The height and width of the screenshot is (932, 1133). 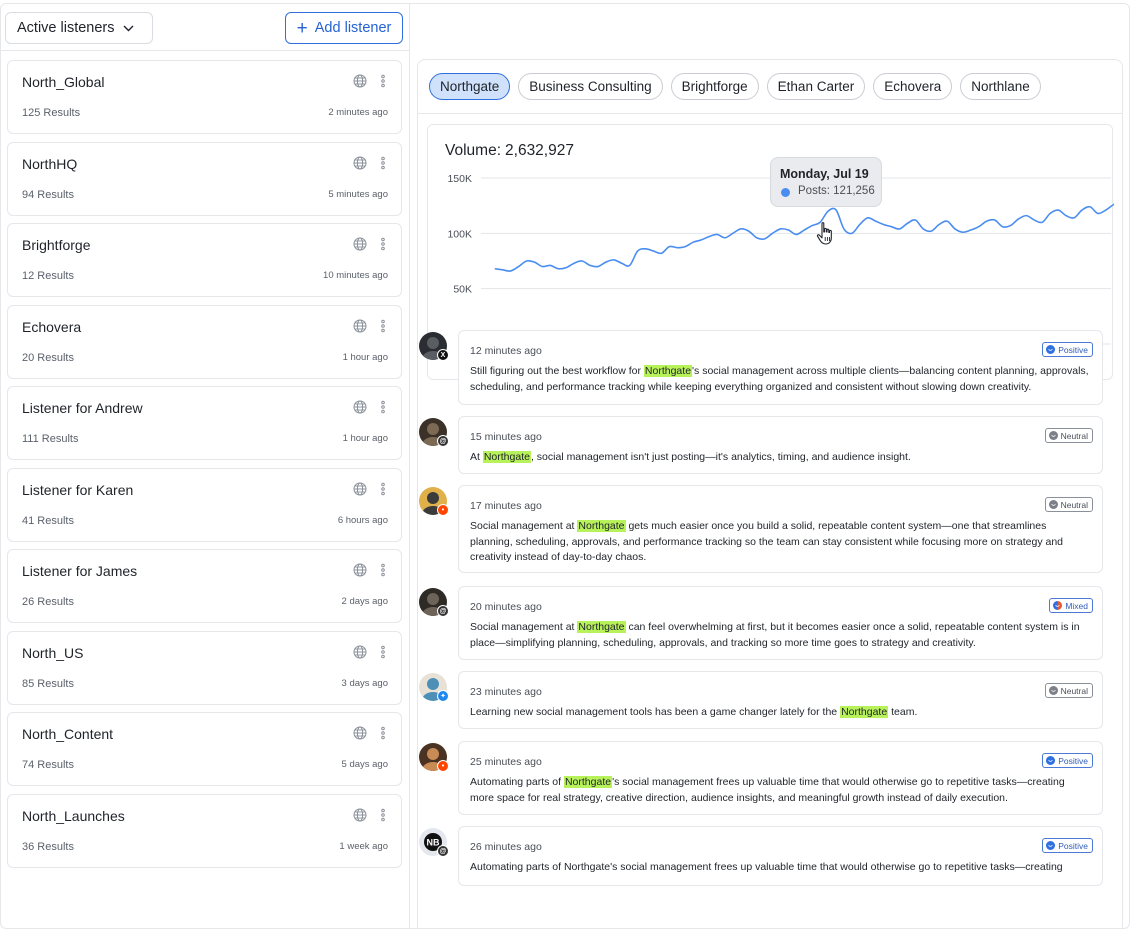 What do you see at coordinates (826, 234) in the screenshot?
I see `hand-cursor-icon` at bounding box center [826, 234].